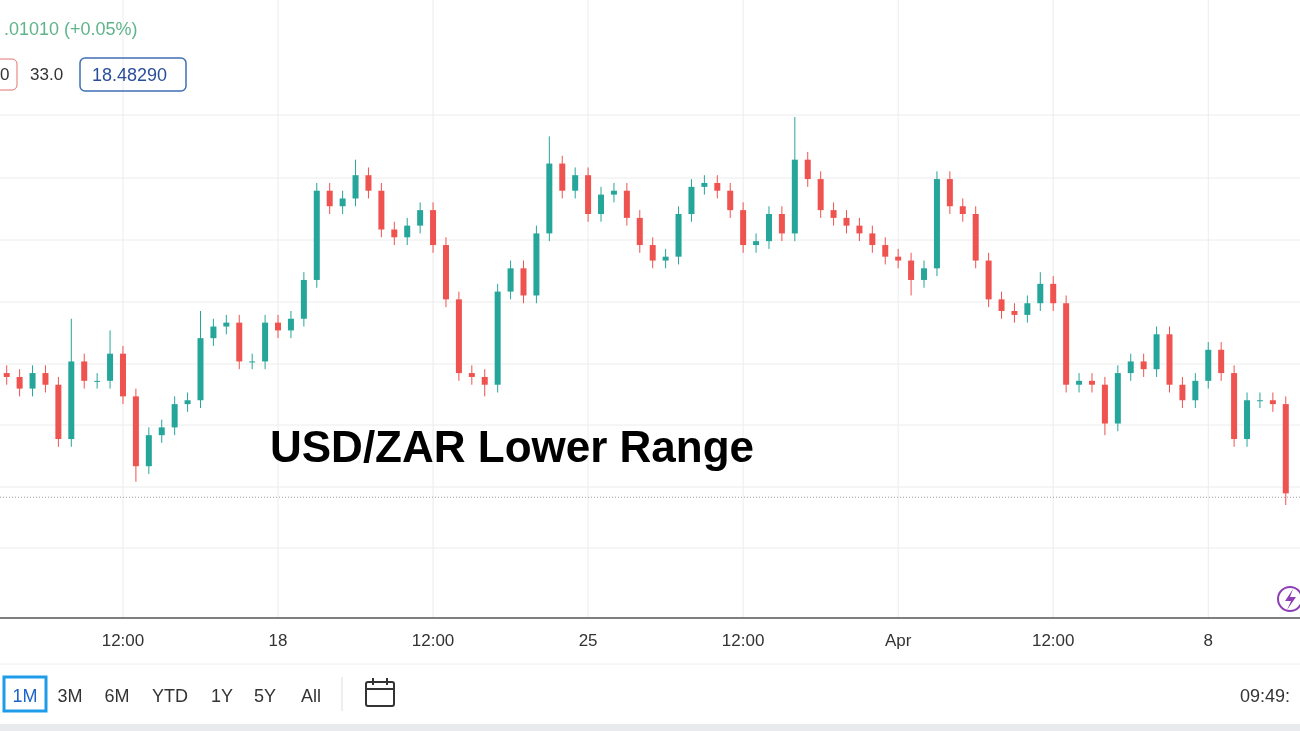 This screenshot has height=731, width=1300. What do you see at coordinates (278, 640) in the screenshot?
I see `x-tick-label: 18` at bounding box center [278, 640].